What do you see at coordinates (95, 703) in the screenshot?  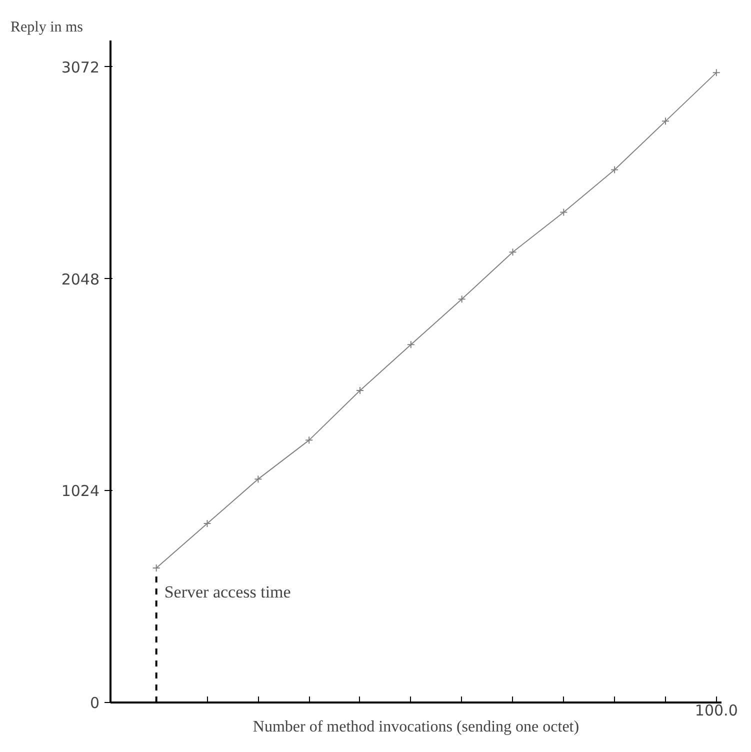 I see `y-tick-label: 0` at bounding box center [95, 703].